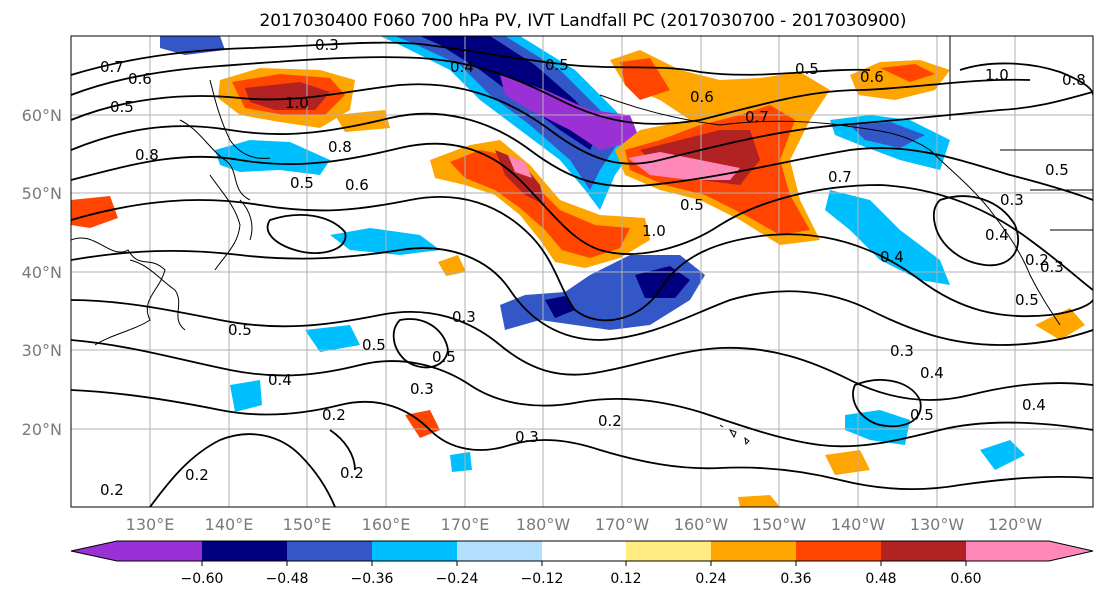 The width and height of the screenshot is (1105, 601). I want to click on negative-anomaly-hawaii-trough-core, so click(662, 282).